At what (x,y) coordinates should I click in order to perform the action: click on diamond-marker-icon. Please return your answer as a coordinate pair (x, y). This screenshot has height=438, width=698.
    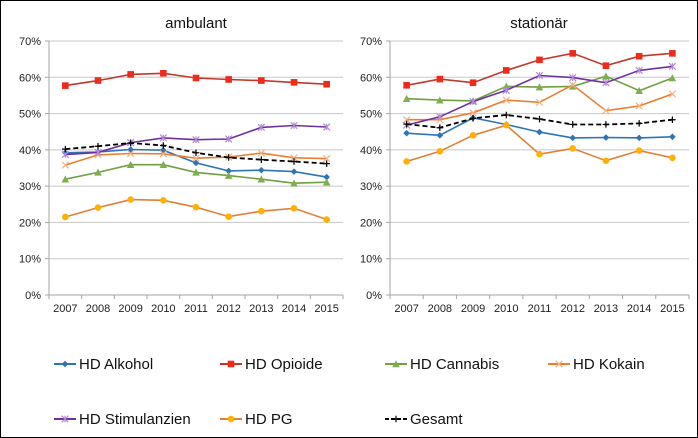
    Looking at the image, I should click on (65, 364).